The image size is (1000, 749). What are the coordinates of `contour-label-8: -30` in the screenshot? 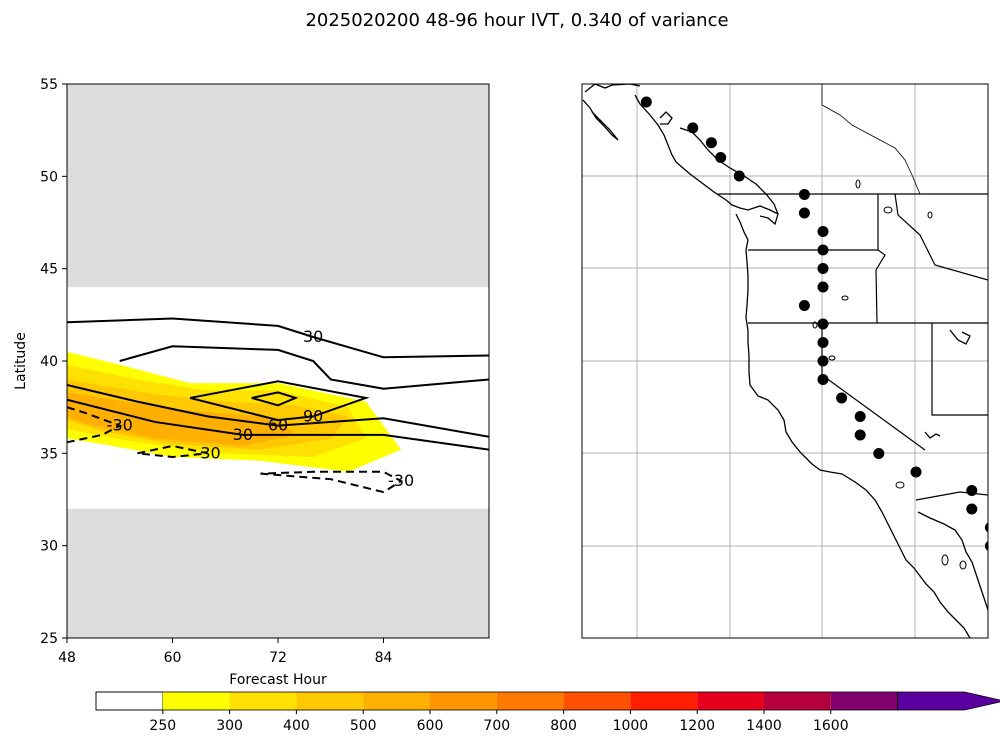 It's located at (401, 480).